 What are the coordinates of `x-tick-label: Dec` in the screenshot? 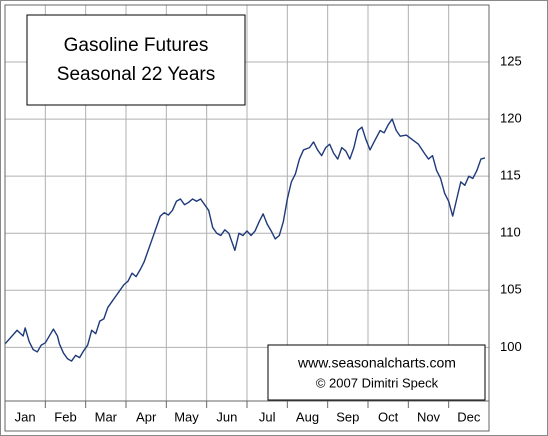 It's located at (469, 416).